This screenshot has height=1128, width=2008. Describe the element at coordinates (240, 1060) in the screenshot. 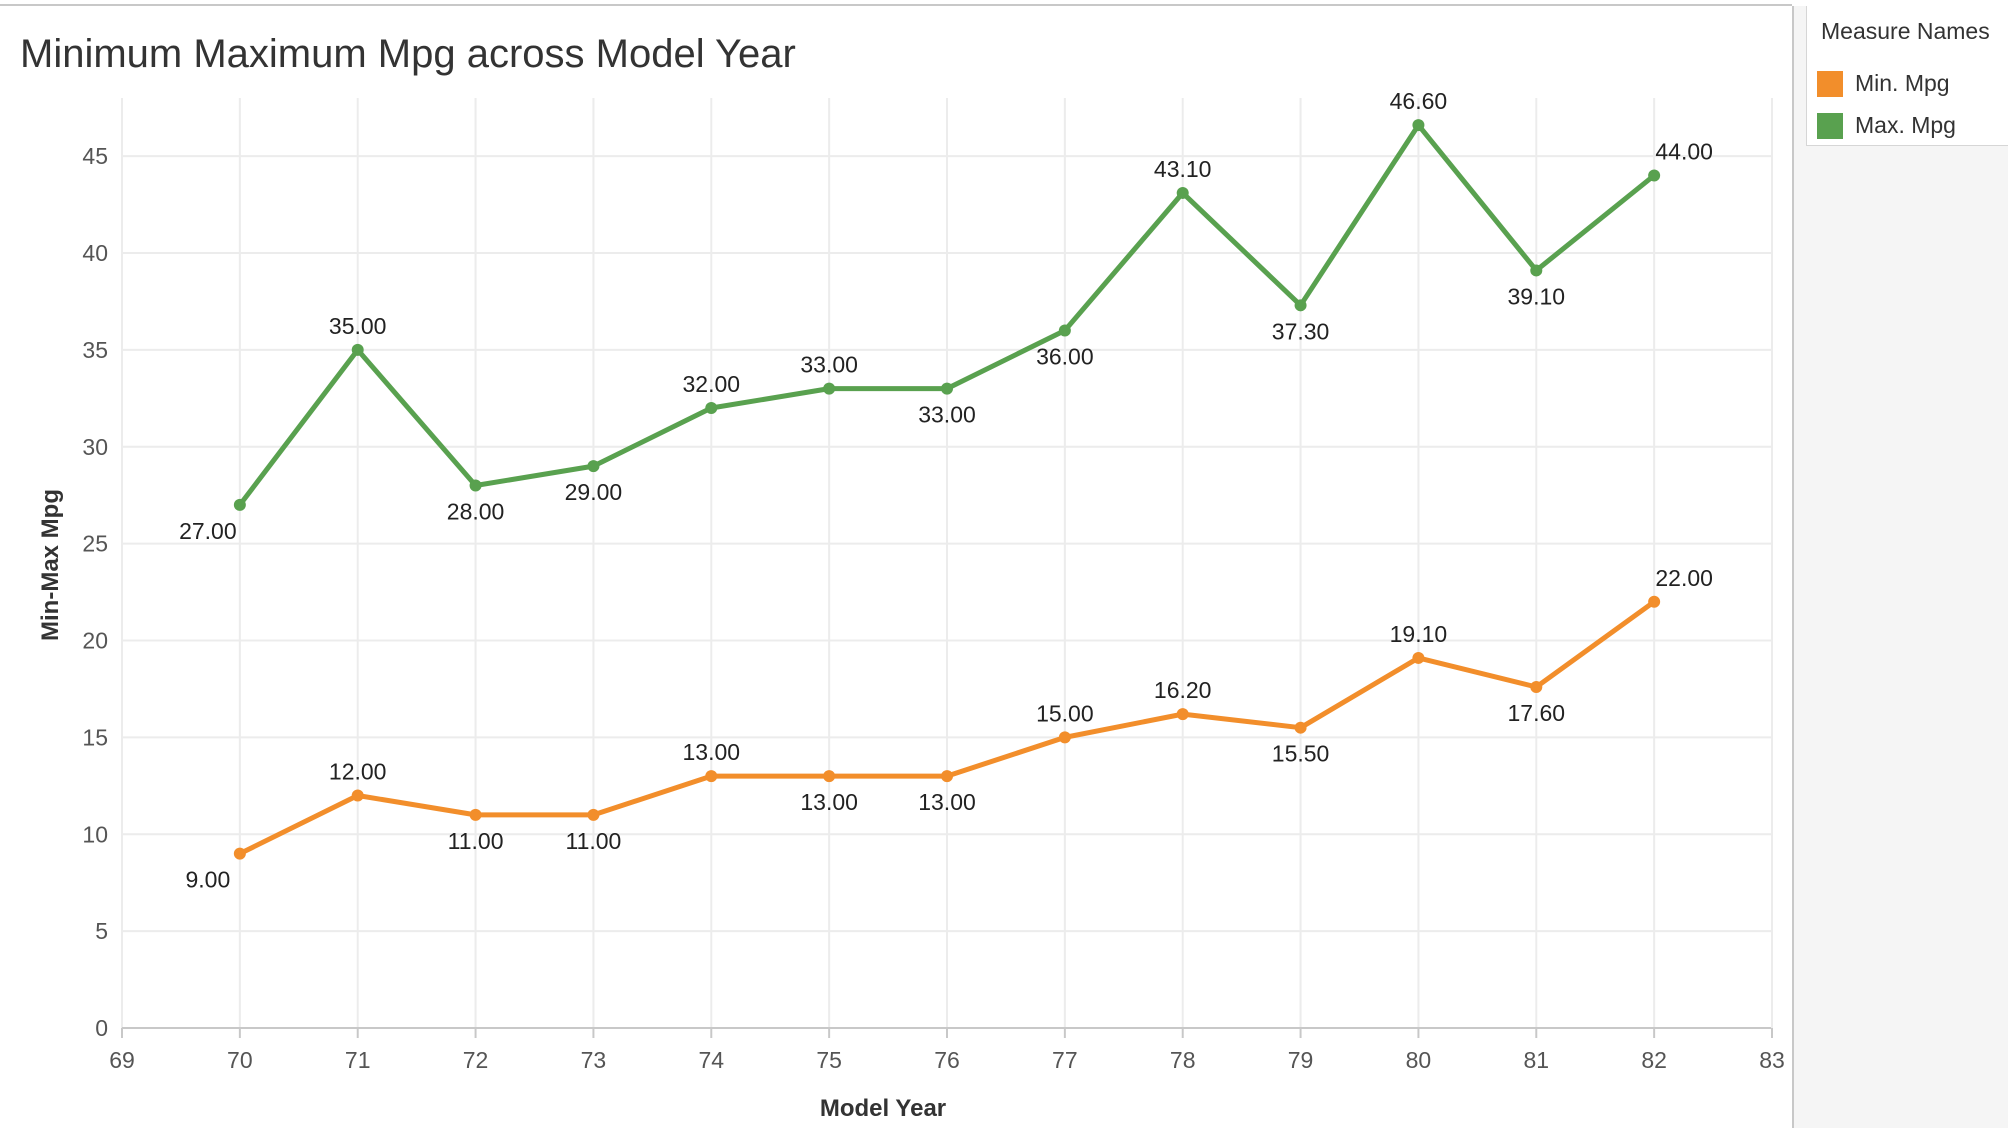

I see `x-tick-label: 70` at that location.